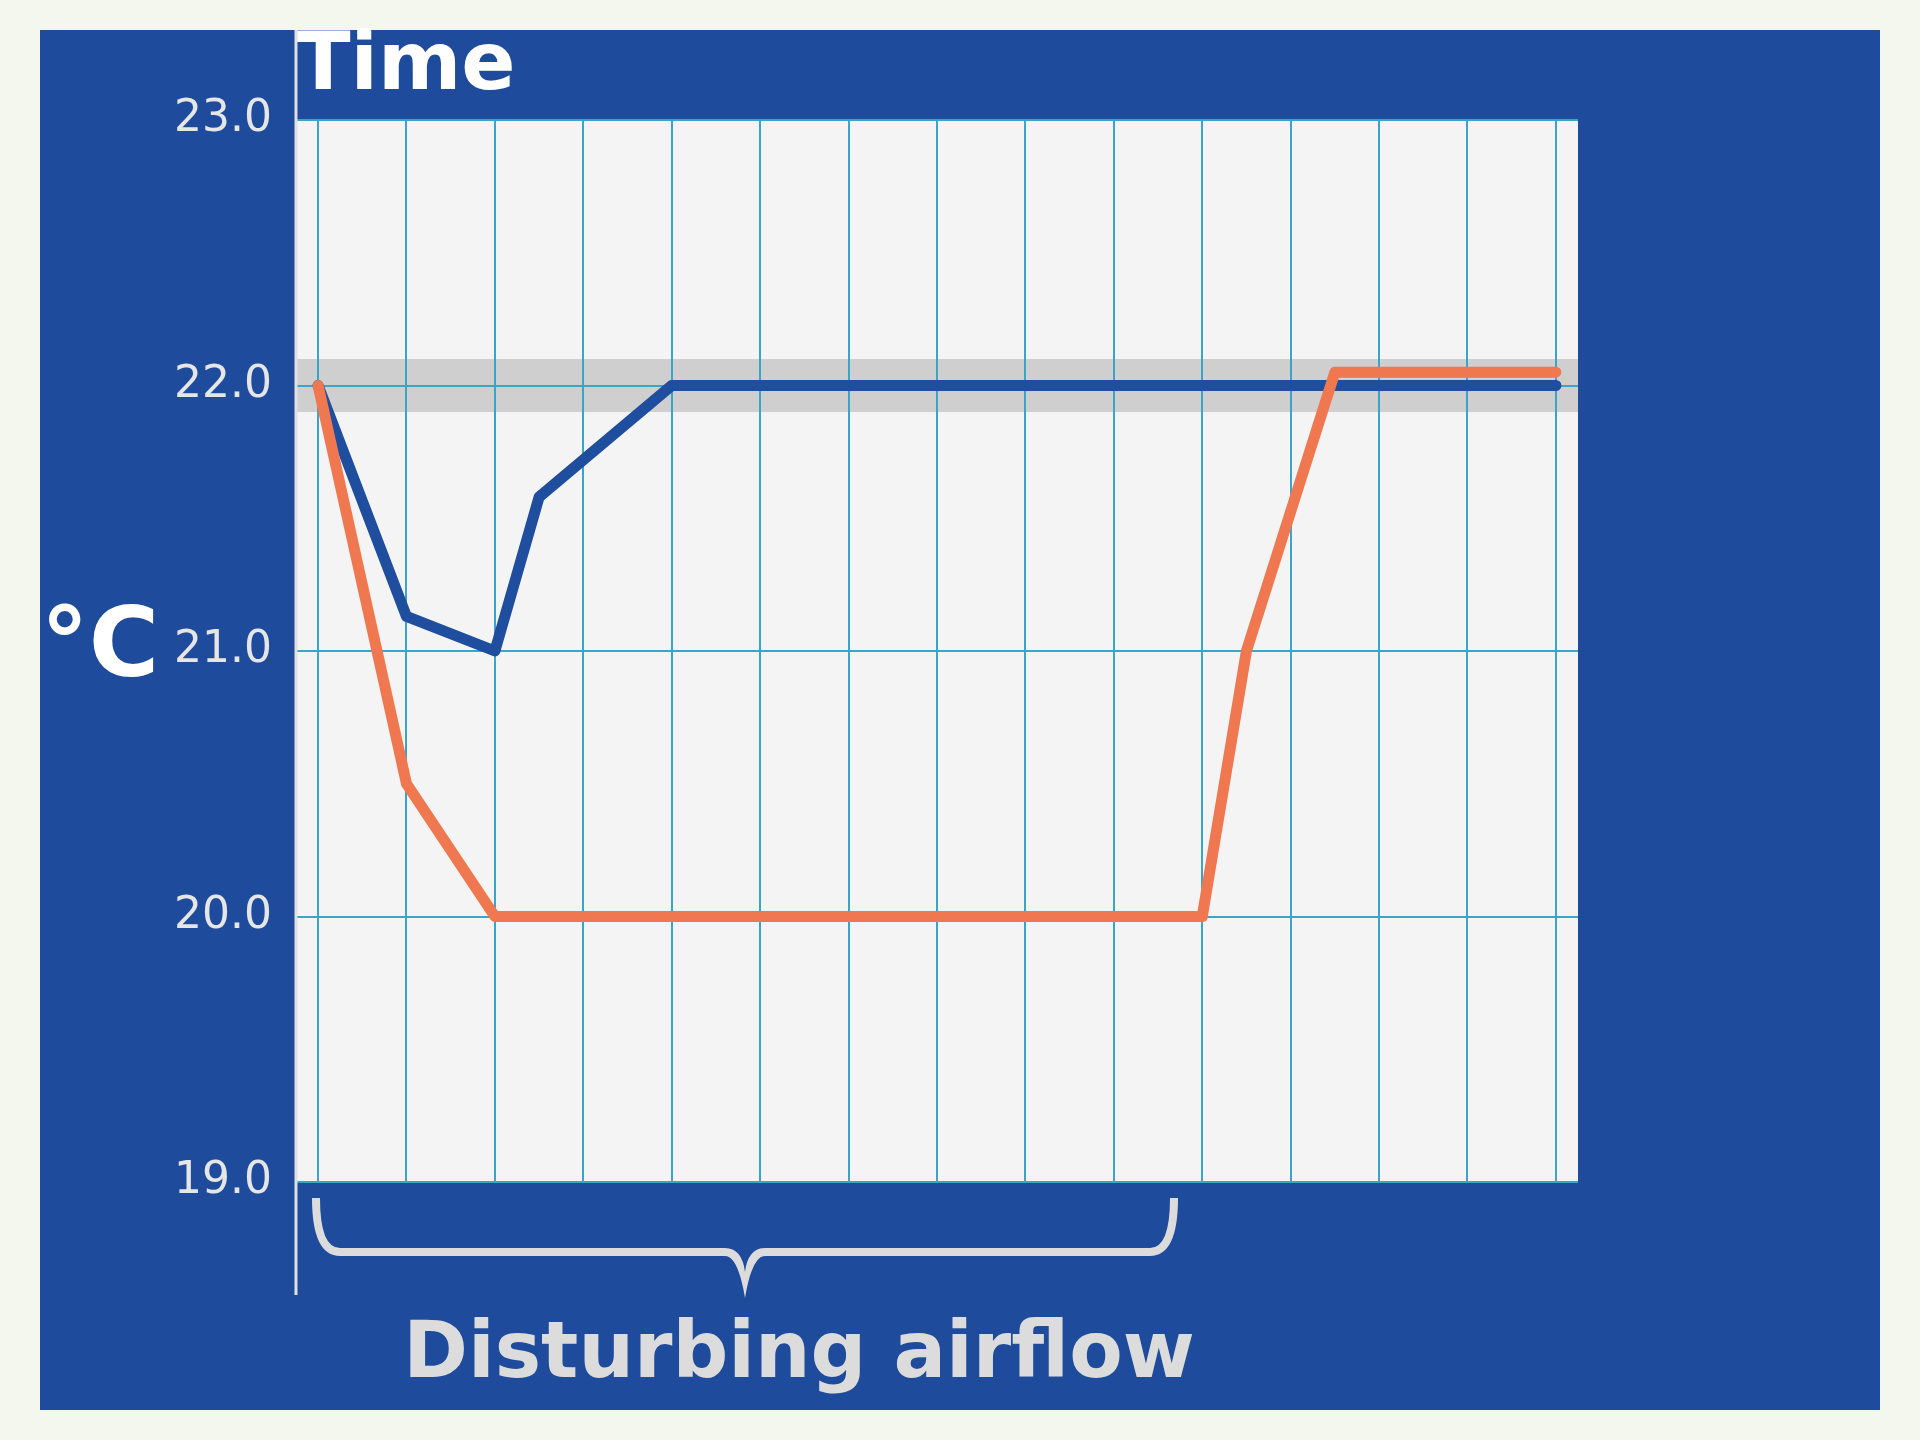 The width and height of the screenshot is (1920, 1440). Describe the element at coordinates (799, 1350) in the screenshot. I see `text: Disturbing airflow` at that location.